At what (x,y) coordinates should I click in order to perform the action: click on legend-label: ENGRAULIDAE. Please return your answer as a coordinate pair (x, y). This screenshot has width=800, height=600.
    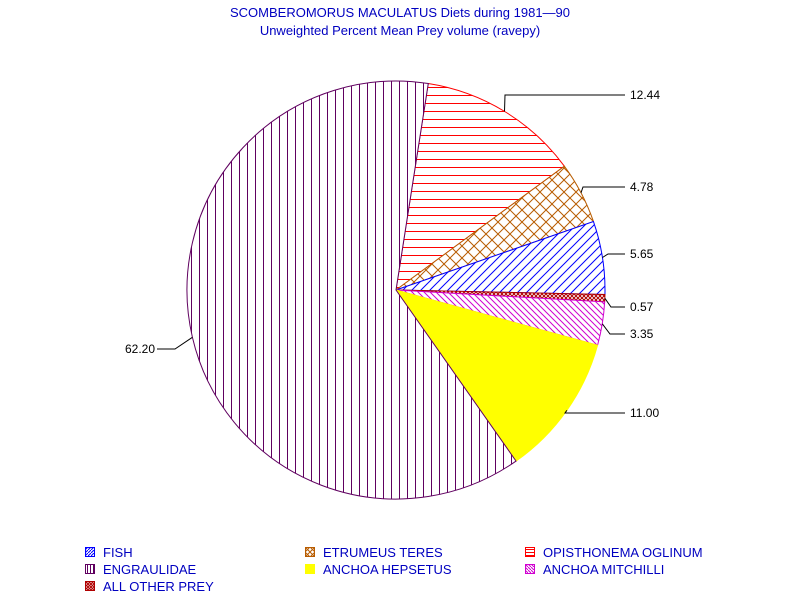
    Looking at the image, I should click on (150, 569).